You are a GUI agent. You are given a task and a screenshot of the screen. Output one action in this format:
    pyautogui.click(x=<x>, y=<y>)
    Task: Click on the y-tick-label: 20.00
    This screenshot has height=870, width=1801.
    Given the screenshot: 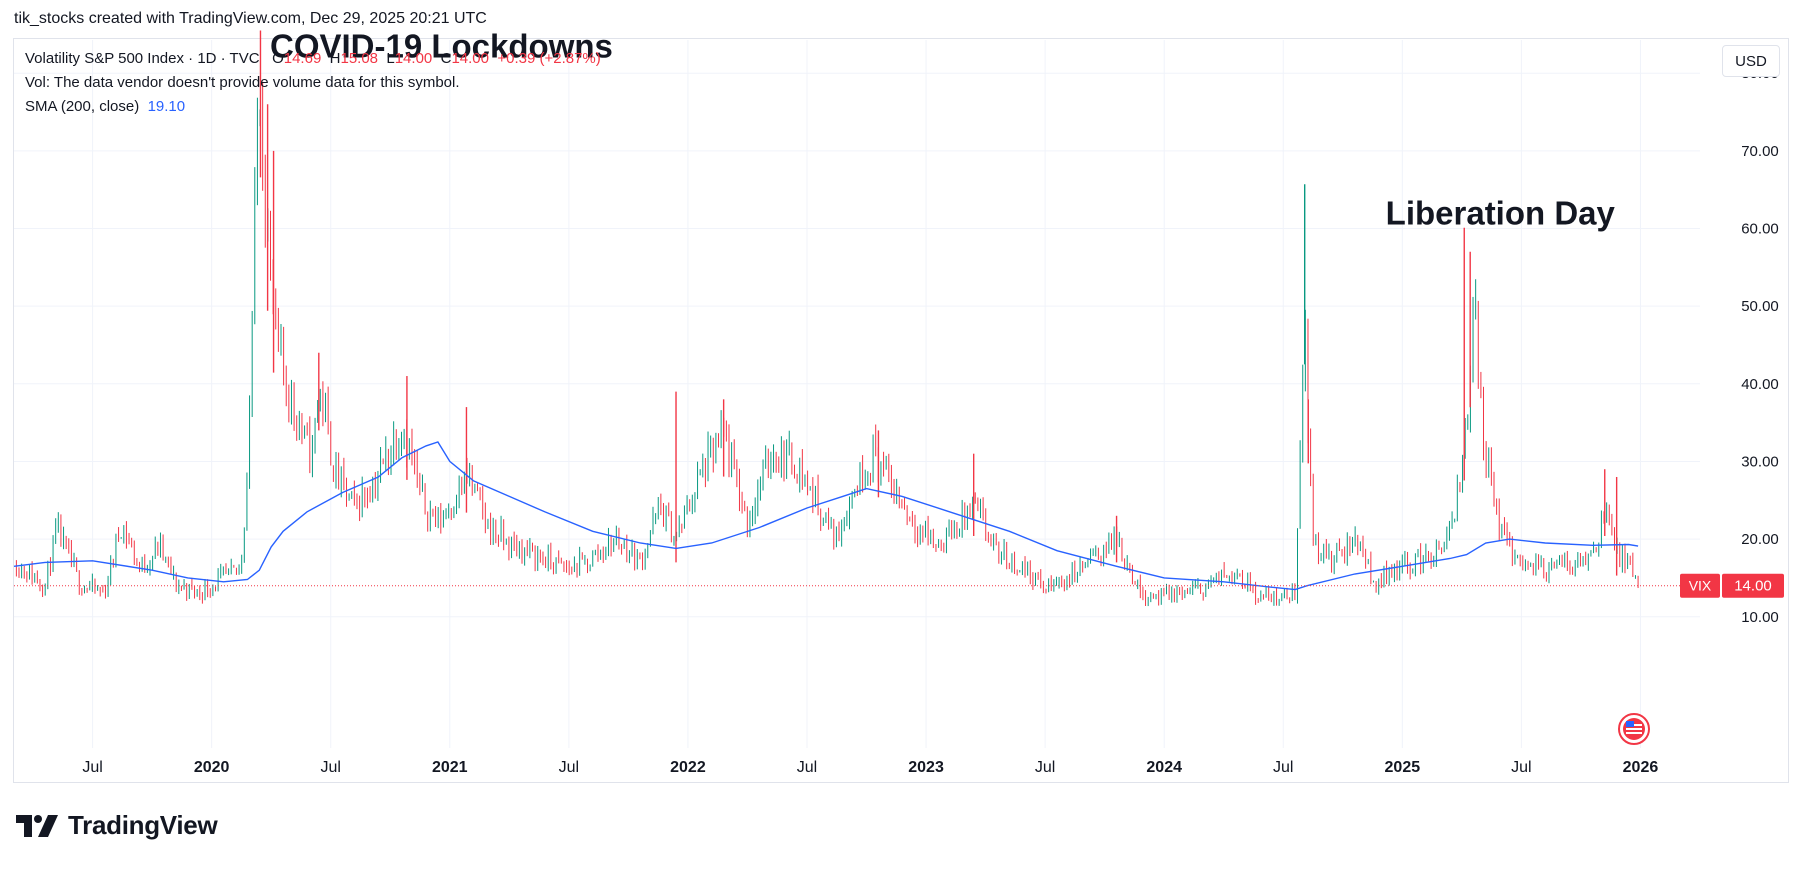 What is the action you would take?
    pyautogui.click(x=1760, y=539)
    